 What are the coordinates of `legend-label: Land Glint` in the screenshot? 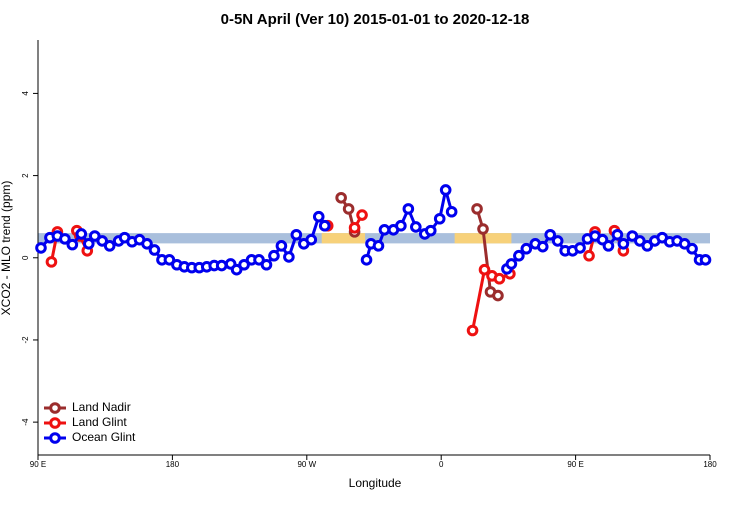 It's located at (99, 422).